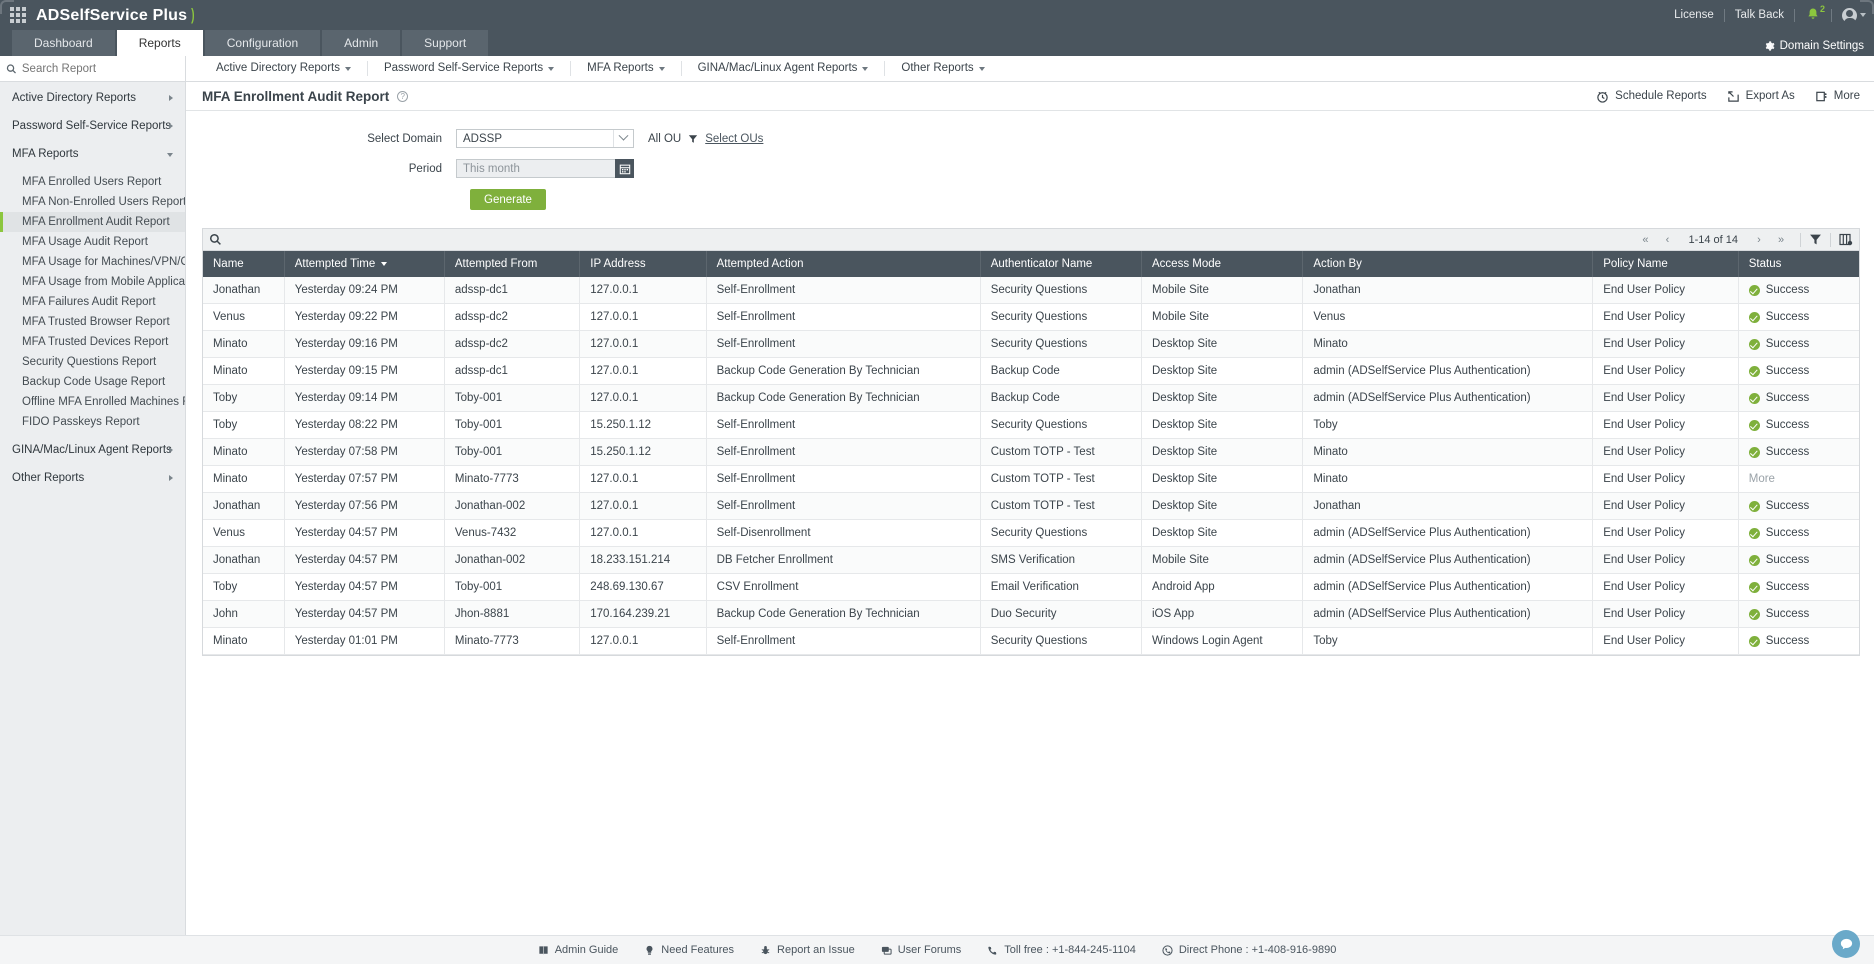 This screenshot has width=1874, height=964. What do you see at coordinates (1846, 239) in the screenshot?
I see `column-settings-icon` at bounding box center [1846, 239].